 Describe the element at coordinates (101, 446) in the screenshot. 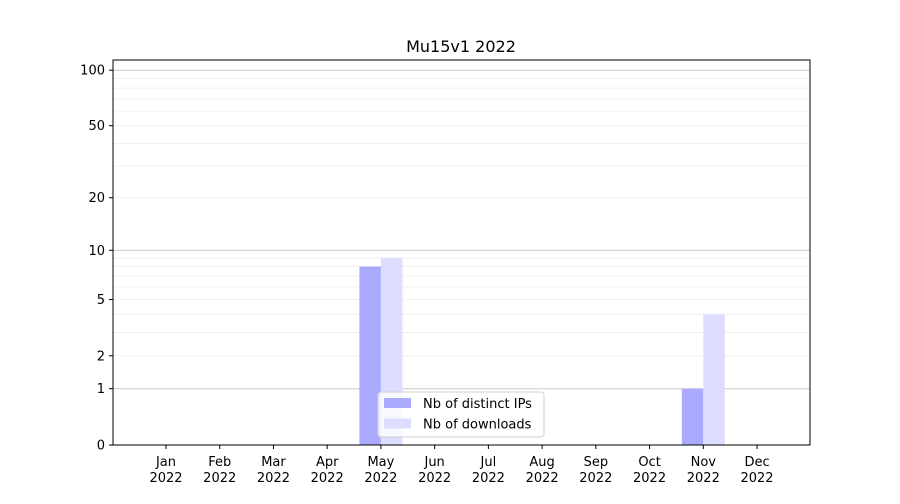

I see `y-tick-label: 0` at that location.